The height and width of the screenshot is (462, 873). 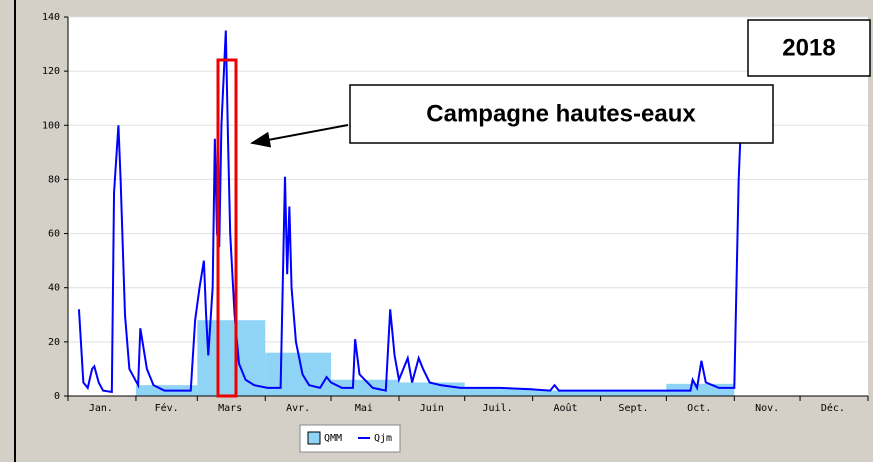 What do you see at coordinates (383, 438) in the screenshot?
I see `legend-label: Qjm` at bounding box center [383, 438].